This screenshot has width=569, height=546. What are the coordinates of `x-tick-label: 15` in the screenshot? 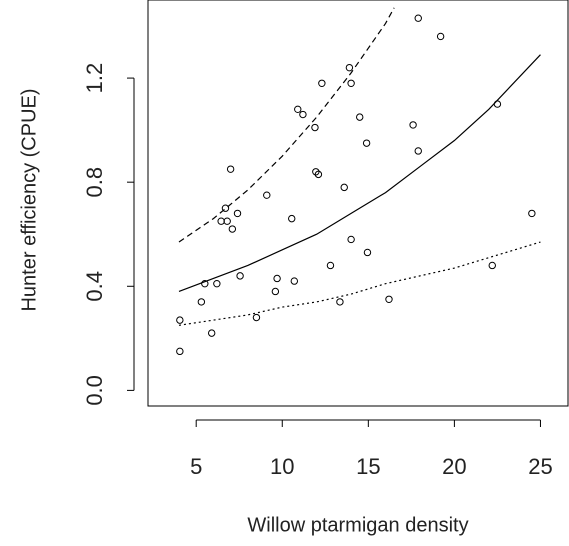 It's located at (368, 466).